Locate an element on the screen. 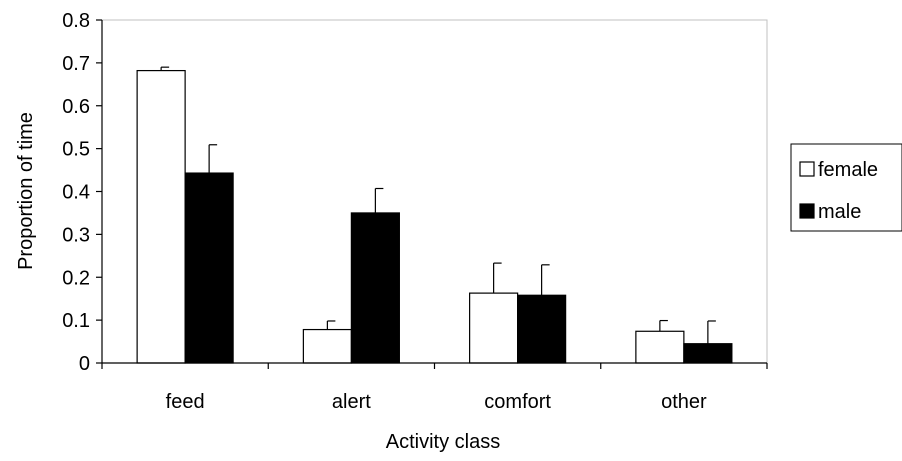 This screenshot has height=461, width=902. x-tick-label-alert: alert is located at coordinates (351, 402).